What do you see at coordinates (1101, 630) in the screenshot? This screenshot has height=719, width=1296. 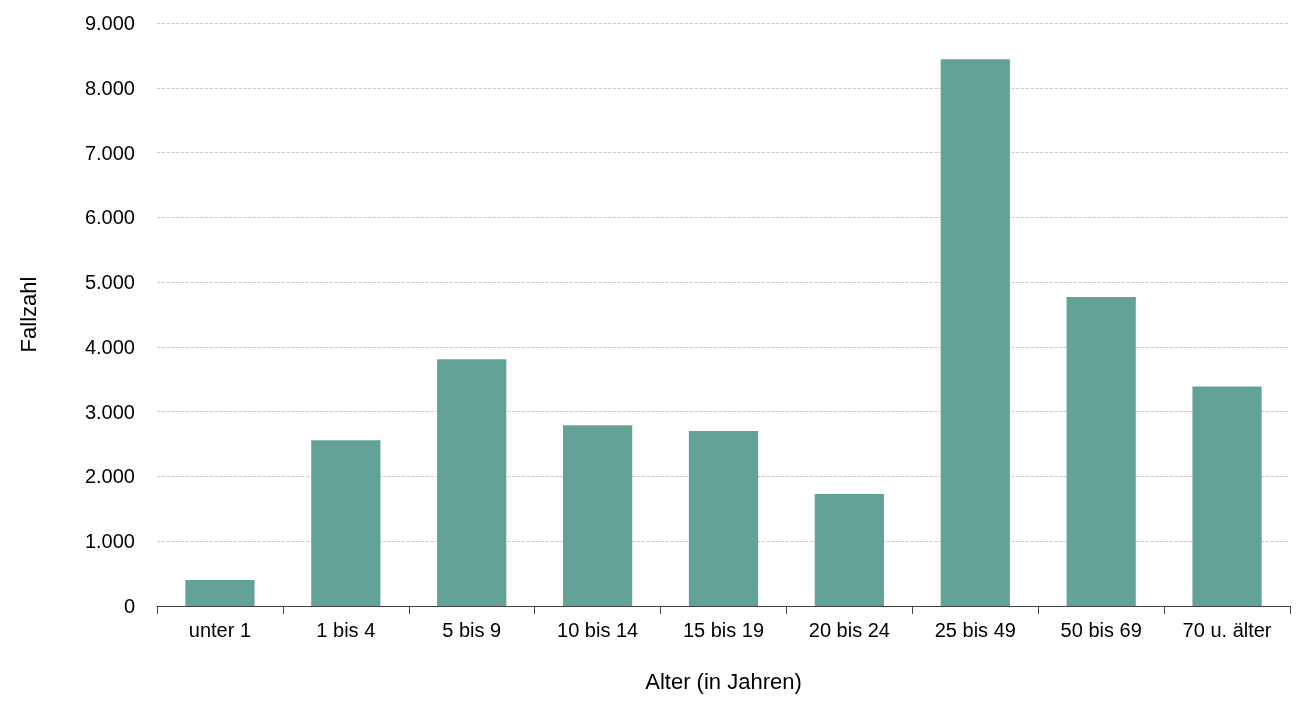 I see `x-tick-label: 50 bis 69` at bounding box center [1101, 630].